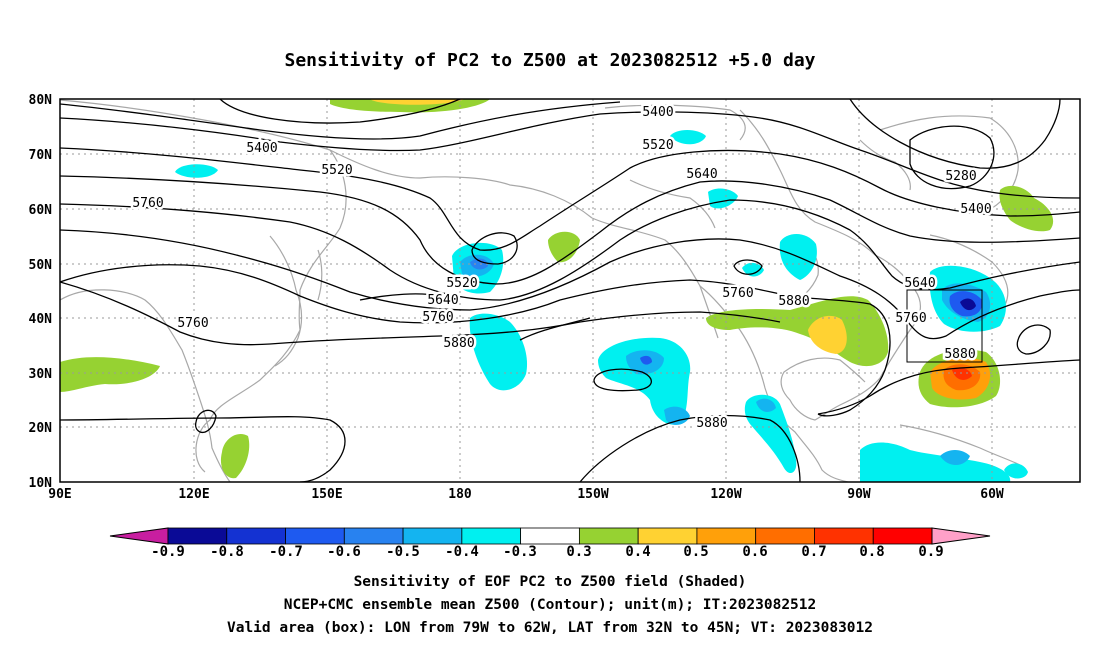  I want to click on lon-tick-label: 150E, so click(326, 494).